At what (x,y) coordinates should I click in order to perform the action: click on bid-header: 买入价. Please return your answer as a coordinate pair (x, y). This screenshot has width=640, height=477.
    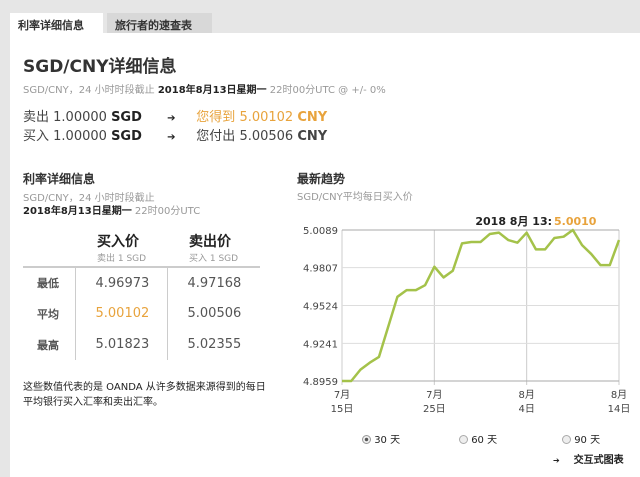
    Looking at the image, I should click on (118, 242).